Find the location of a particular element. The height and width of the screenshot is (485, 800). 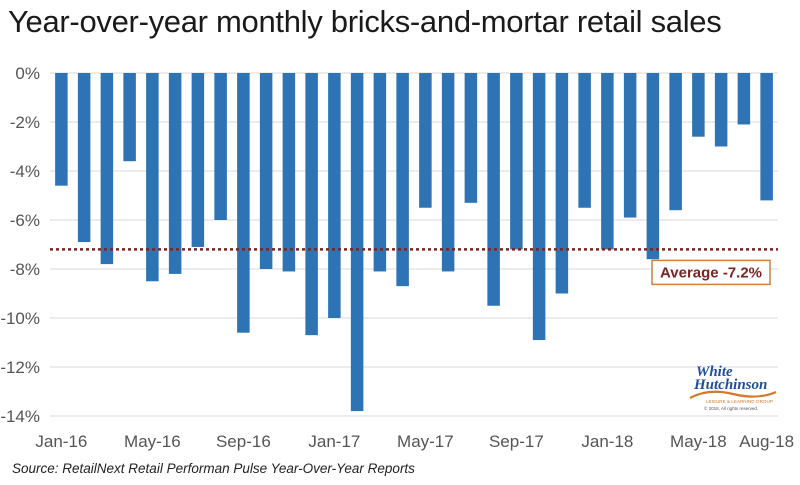

logo-copyright: © 2018, All rights reserved. is located at coordinates (731, 408).